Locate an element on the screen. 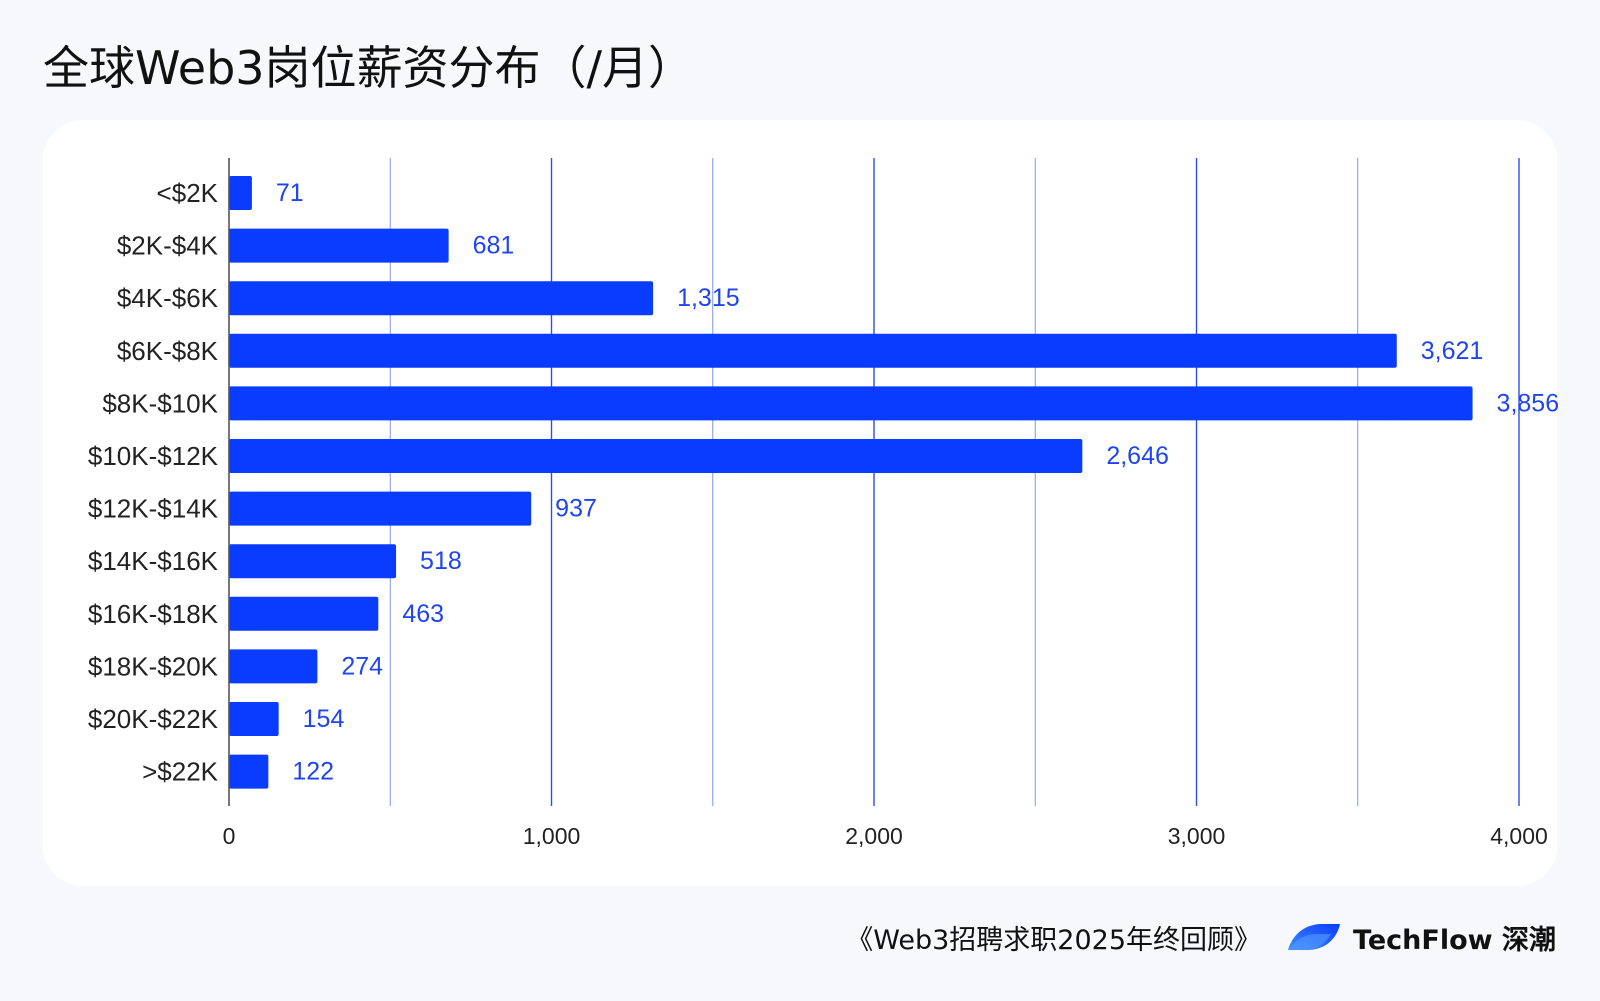  category-label: $8K-$10K is located at coordinates (160, 403).